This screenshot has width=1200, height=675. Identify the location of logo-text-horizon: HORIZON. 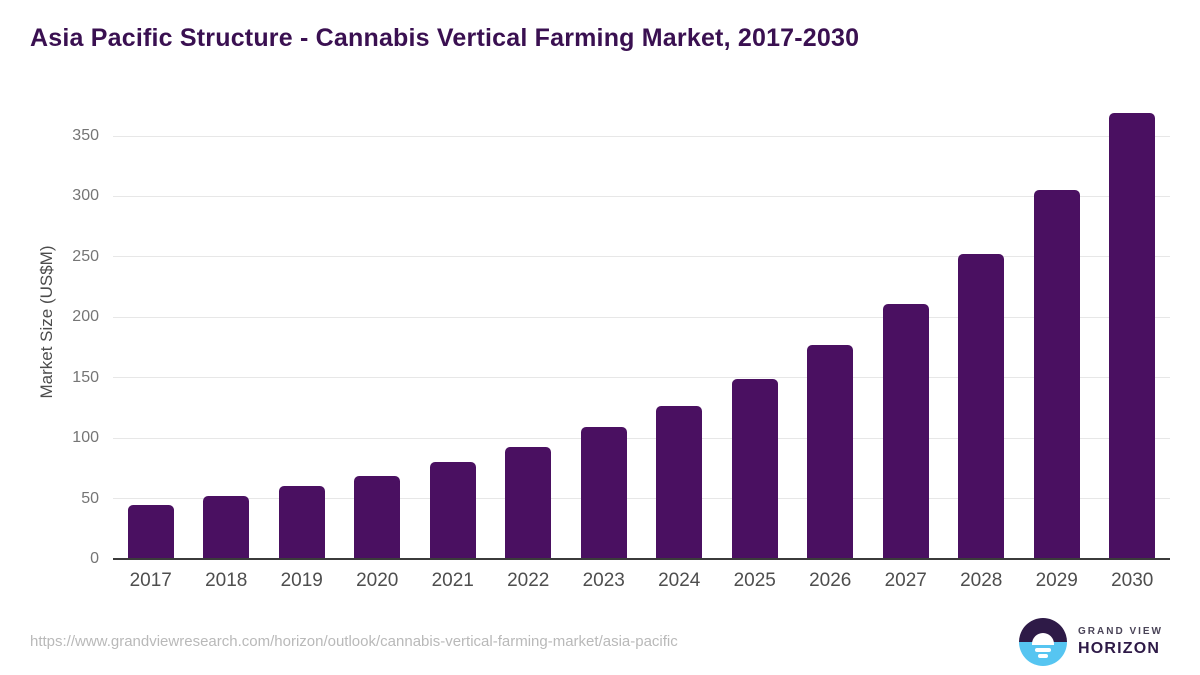
(1119, 648).